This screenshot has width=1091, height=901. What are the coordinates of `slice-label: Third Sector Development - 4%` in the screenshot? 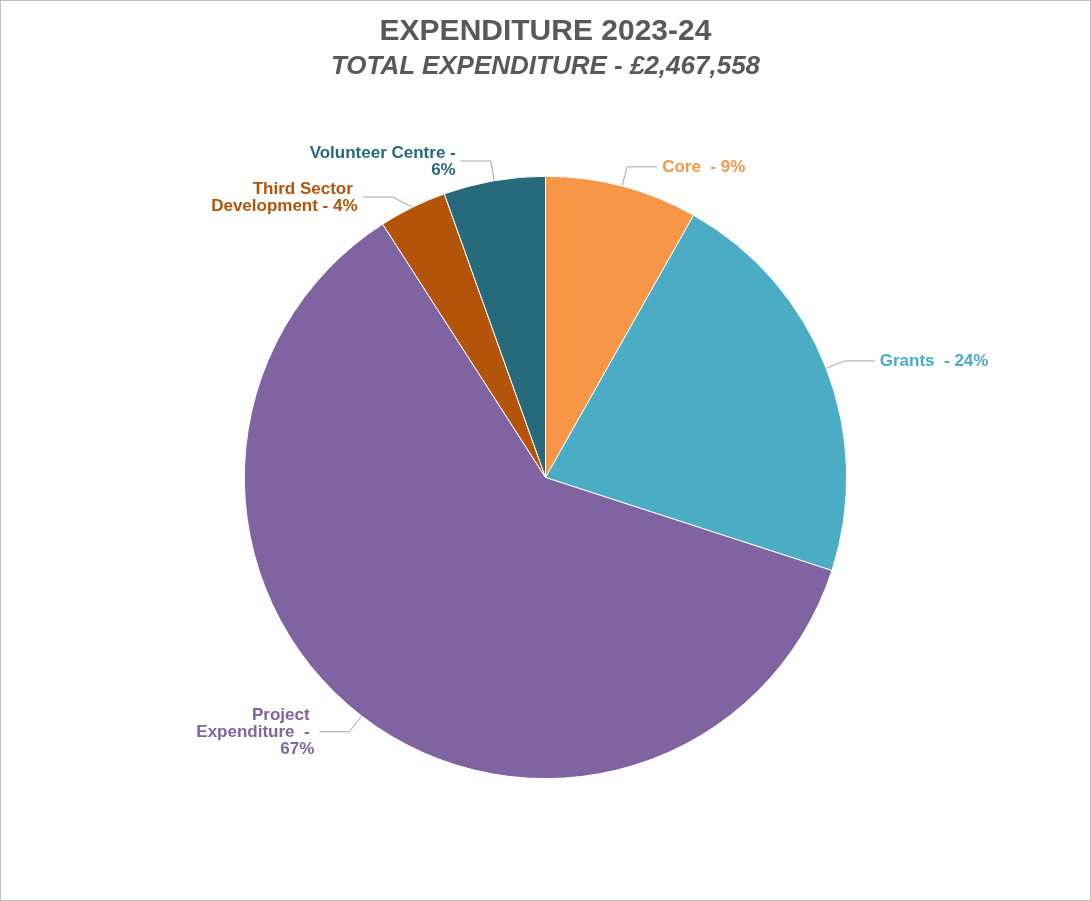 It's located at (284, 197).